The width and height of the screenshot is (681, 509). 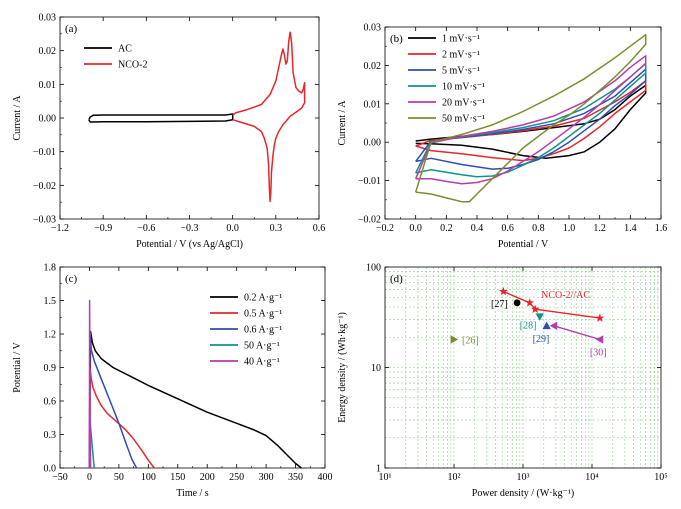 What do you see at coordinates (207, 477) in the screenshot?
I see `x-tick-label: 200` at bounding box center [207, 477].